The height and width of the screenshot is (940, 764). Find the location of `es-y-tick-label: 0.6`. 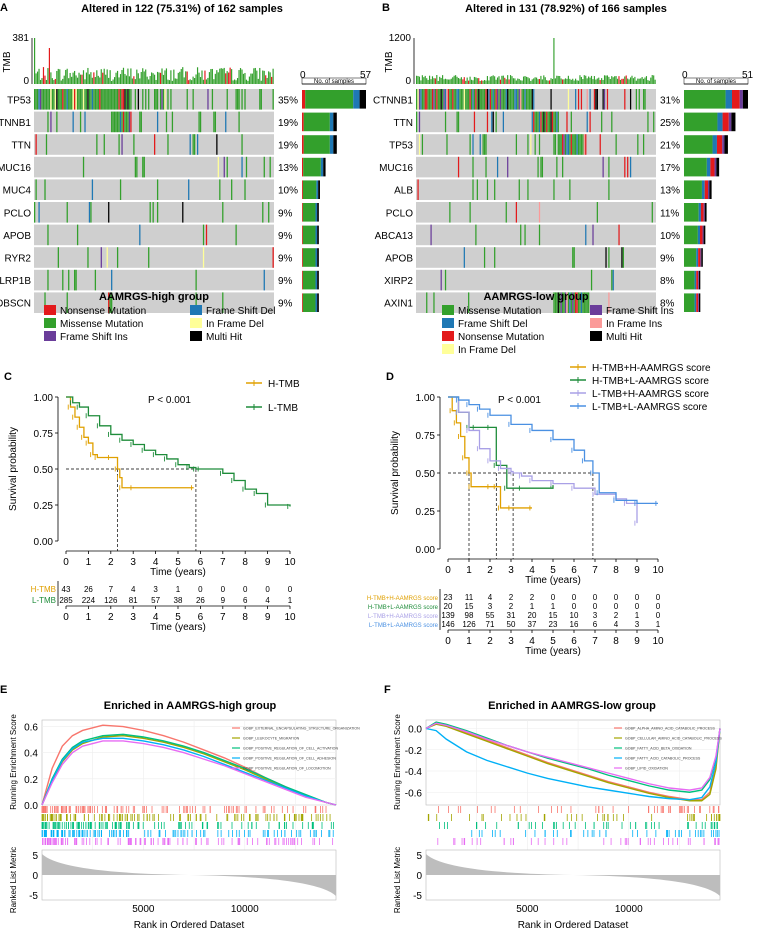

es-y-tick-label: 0.6 is located at coordinates (31, 728).